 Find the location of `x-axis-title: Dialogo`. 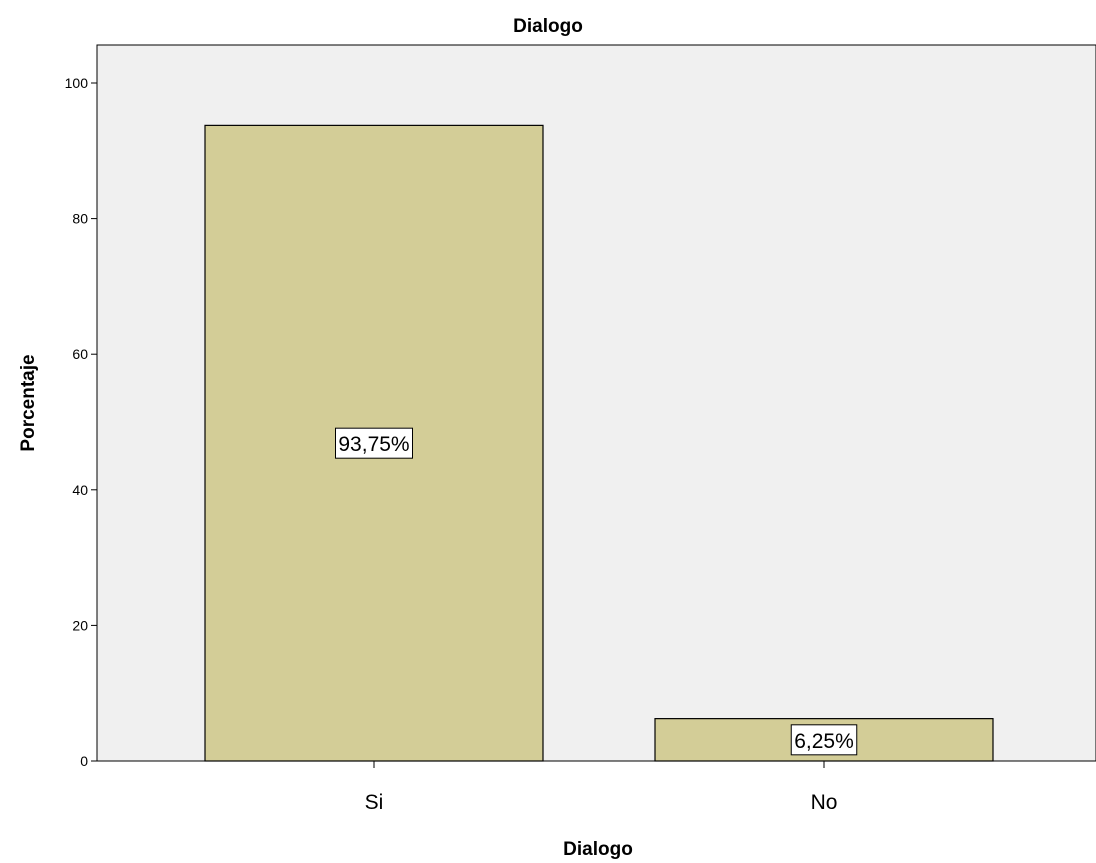

x-axis-title: Dialogo is located at coordinates (598, 849).